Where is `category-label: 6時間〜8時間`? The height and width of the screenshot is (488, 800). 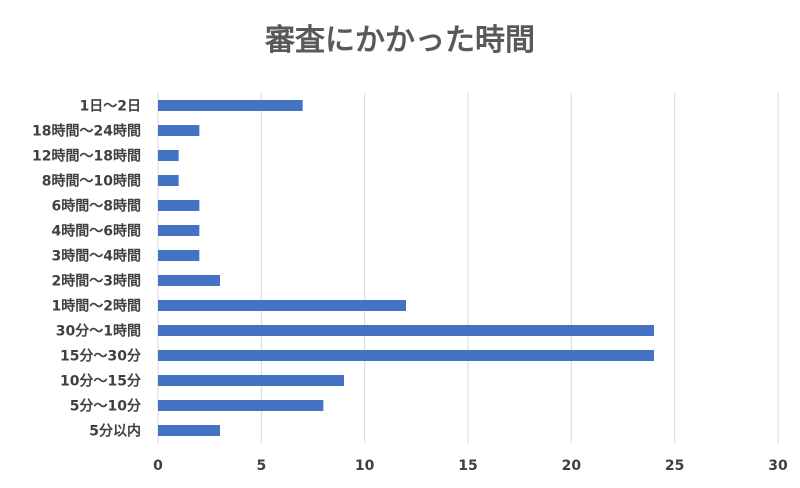 category-label: 6時間〜8時間 is located at coordinates (96, 206).